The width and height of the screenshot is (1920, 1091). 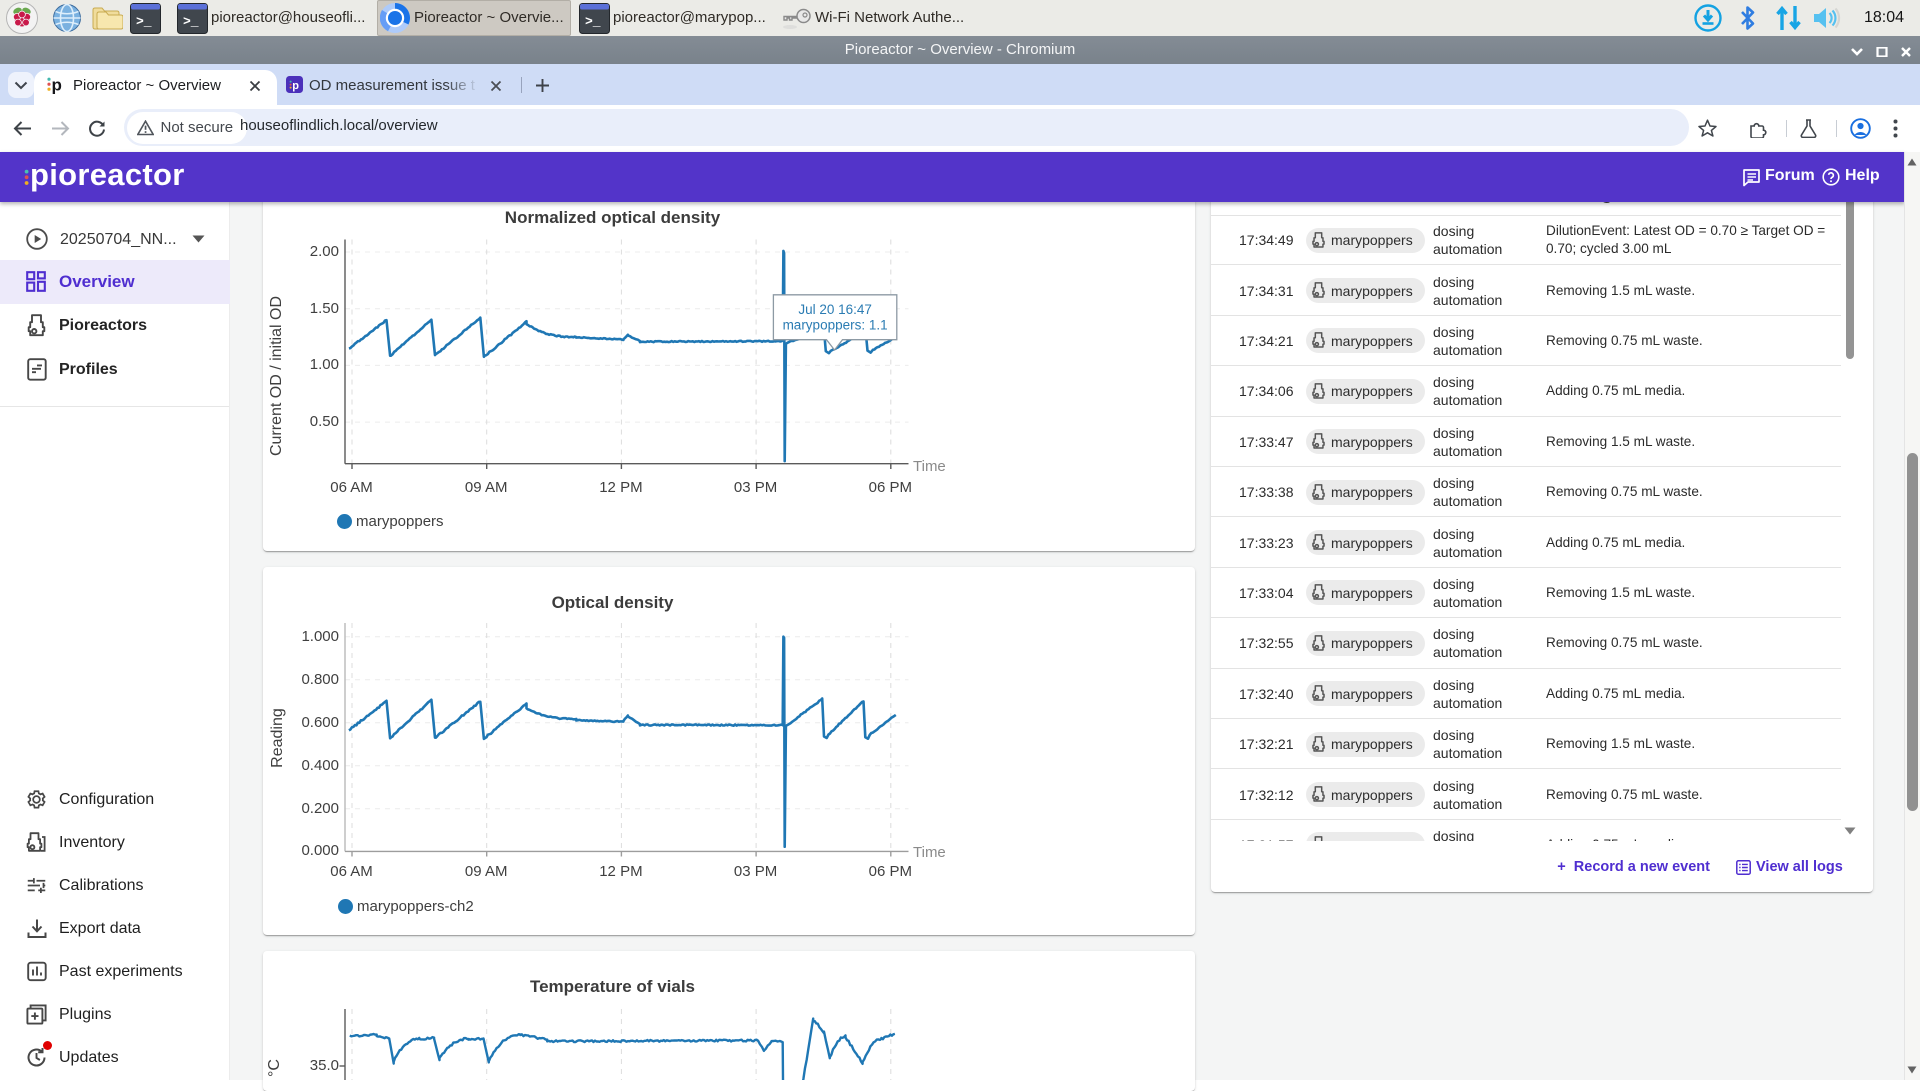 I want to click on svg-text: Jul 20 16:47, so click(x=835, y=309).